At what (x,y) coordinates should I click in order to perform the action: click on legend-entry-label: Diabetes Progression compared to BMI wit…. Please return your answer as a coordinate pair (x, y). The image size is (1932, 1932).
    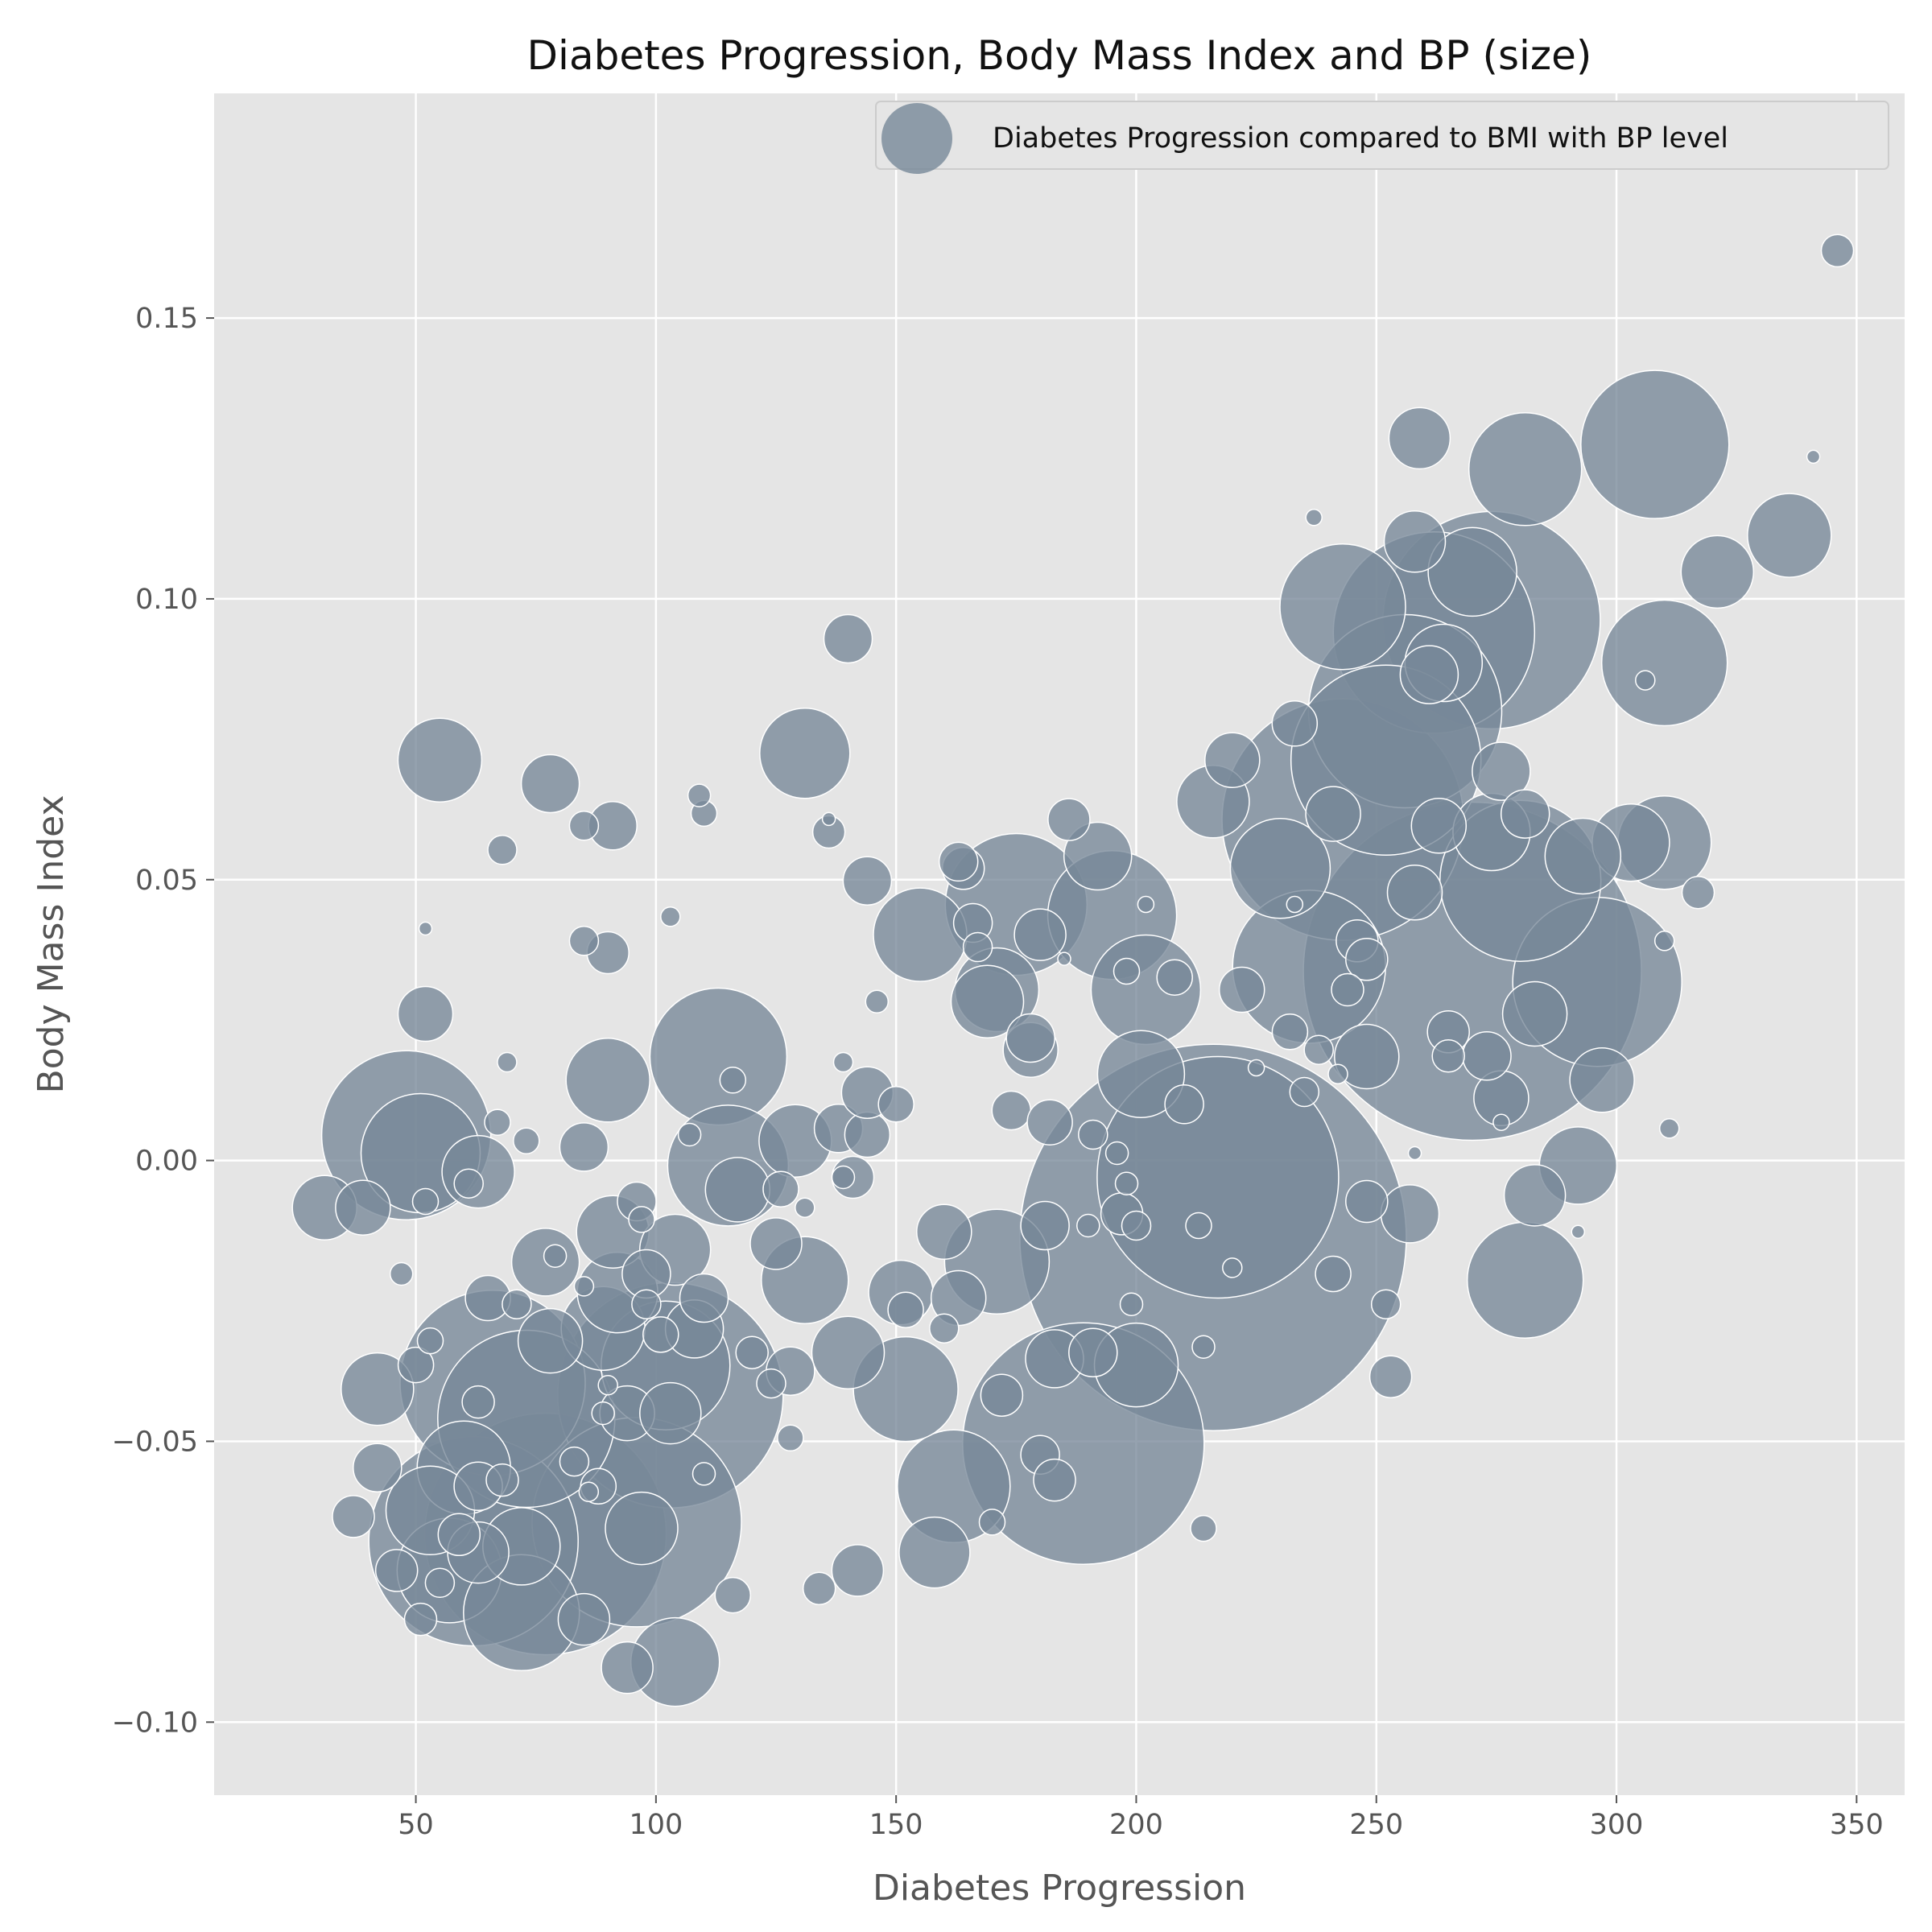
    Looking at the image, I should click on (1360, 138).